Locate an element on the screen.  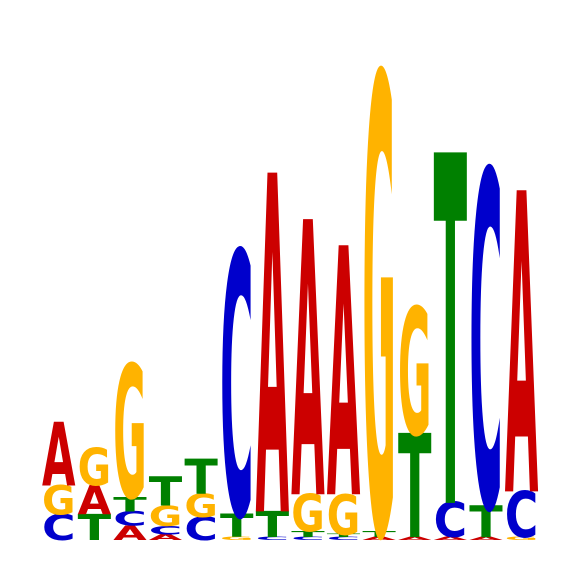
logo-column-7: CTA is located at coordinates (273, 323).